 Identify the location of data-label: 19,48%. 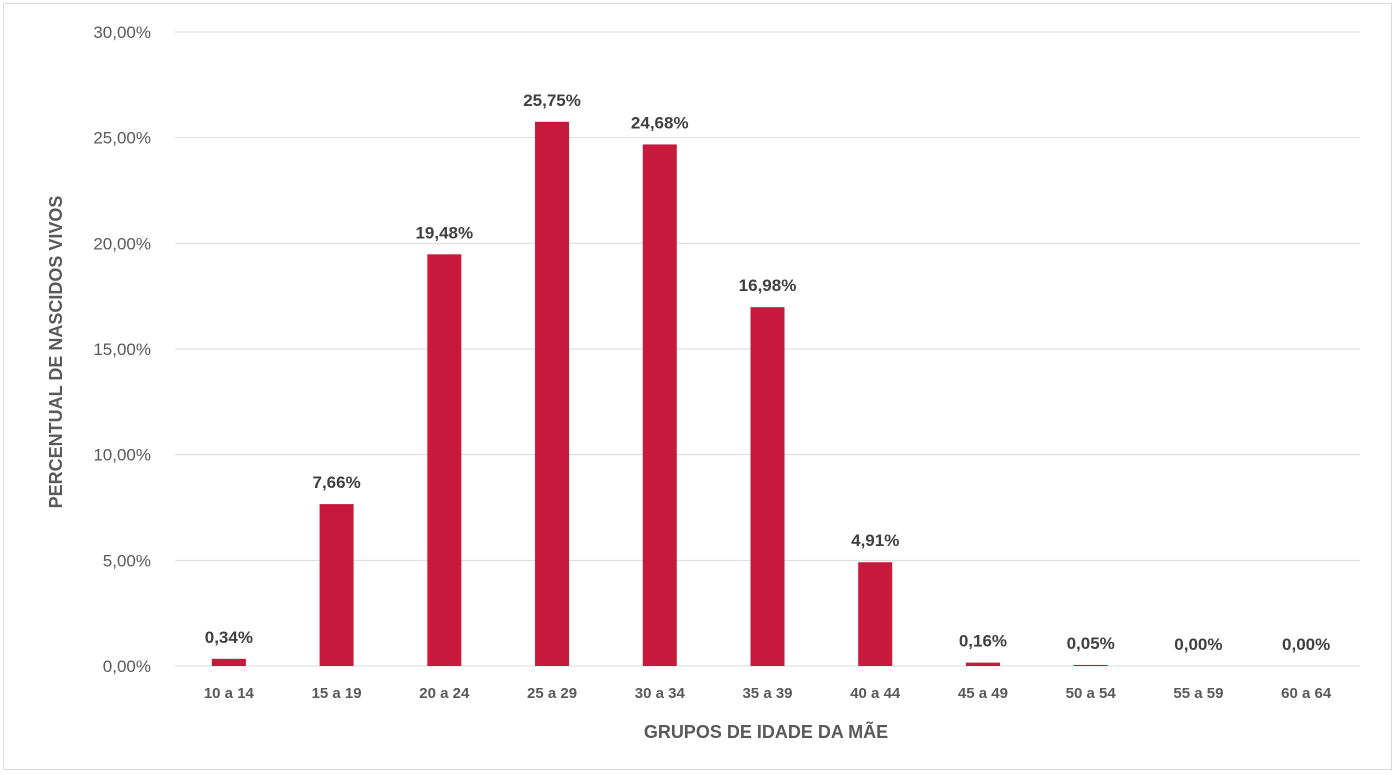
(444, 232).